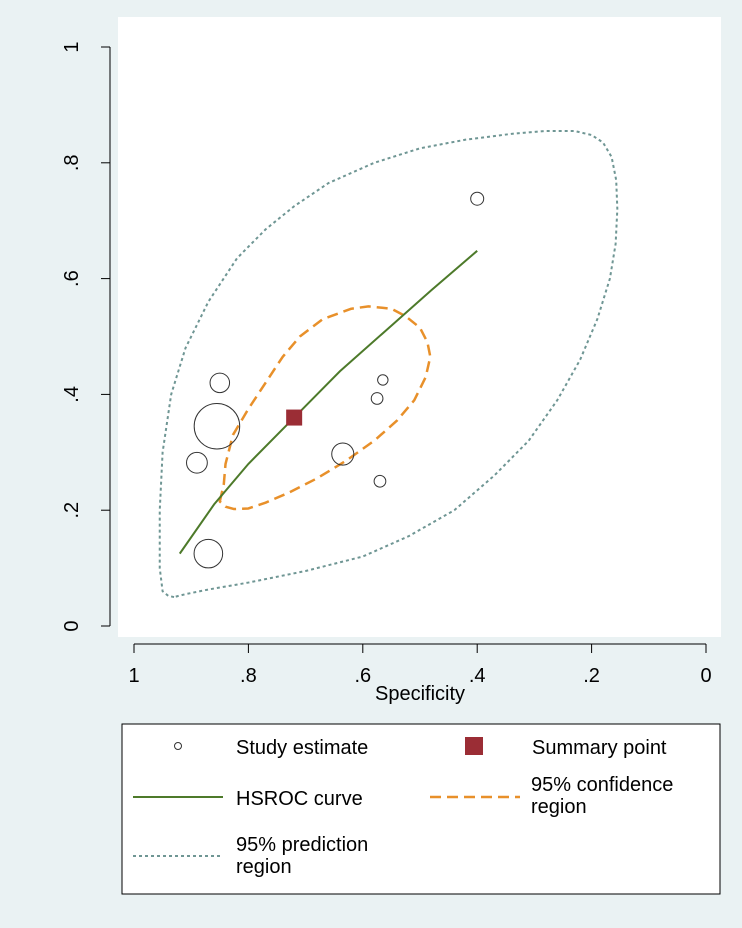 Image resolution: width=742 pixels, height=928 pixels. What do you see at coordinates (264, 867) in the screenshot?
I see `legend-prediction-region-line2: region` at bounding box center [264, 867].